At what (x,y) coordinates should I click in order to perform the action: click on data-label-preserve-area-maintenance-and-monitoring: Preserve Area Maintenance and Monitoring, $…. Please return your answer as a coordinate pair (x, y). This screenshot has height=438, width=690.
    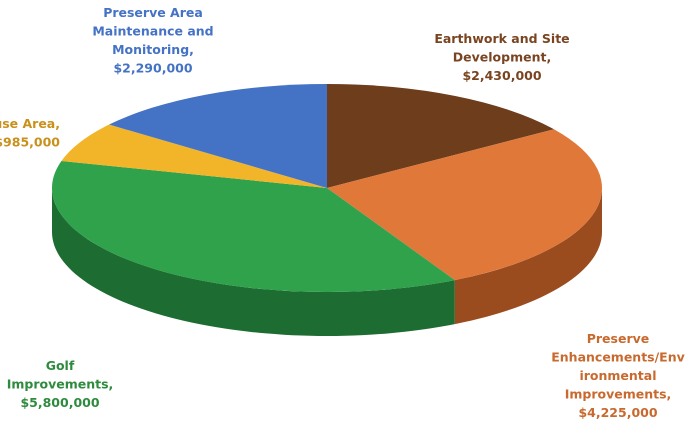
    Looking at the image, I should click on (152, 40).